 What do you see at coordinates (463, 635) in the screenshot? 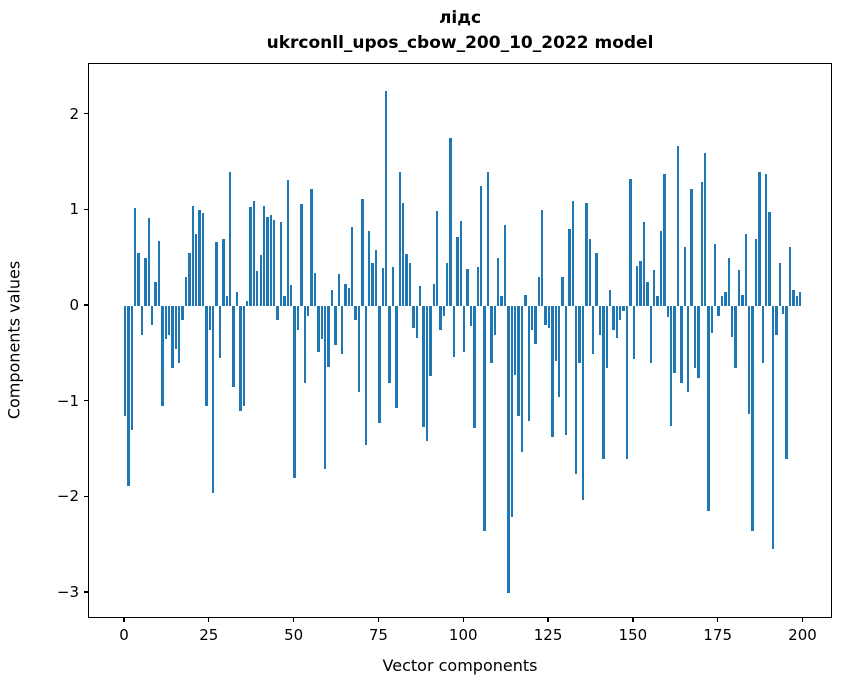
I see `x-tick-label: 100` at bounding box center [463, 635].